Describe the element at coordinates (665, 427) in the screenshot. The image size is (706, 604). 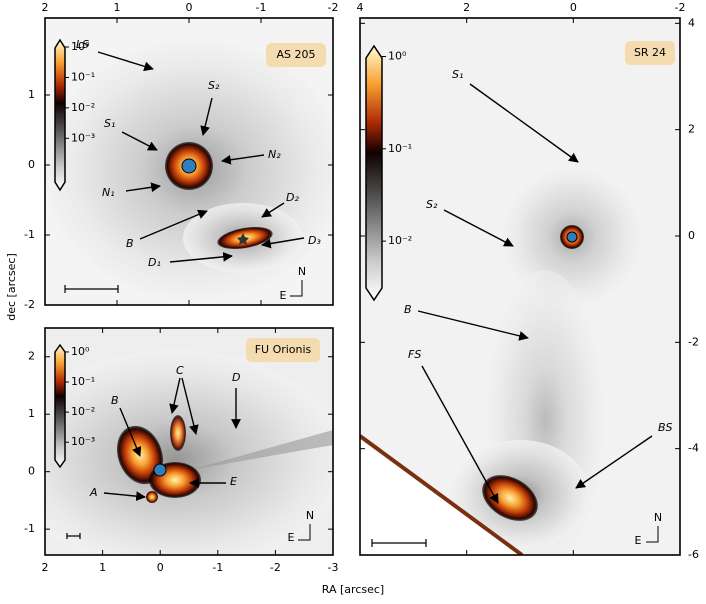
I see `annotation: BS` at that location.